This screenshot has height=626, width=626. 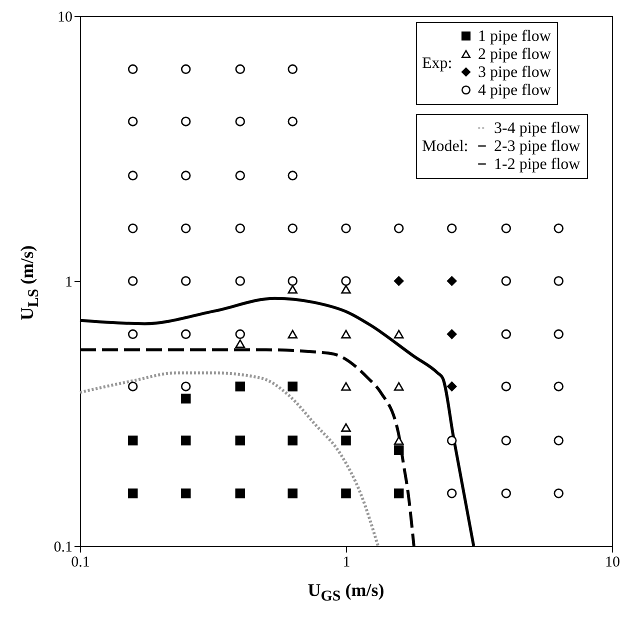 I want to click on legend-label: 1 pipe flow, so click(x=515, y=36).